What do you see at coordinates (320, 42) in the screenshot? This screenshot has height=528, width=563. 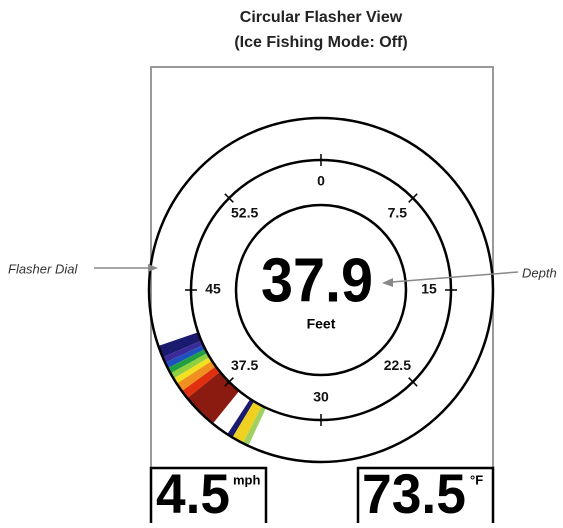 I see `title-line: (Ice Fishing Mode: Off)` at bounding box center [320, 42].